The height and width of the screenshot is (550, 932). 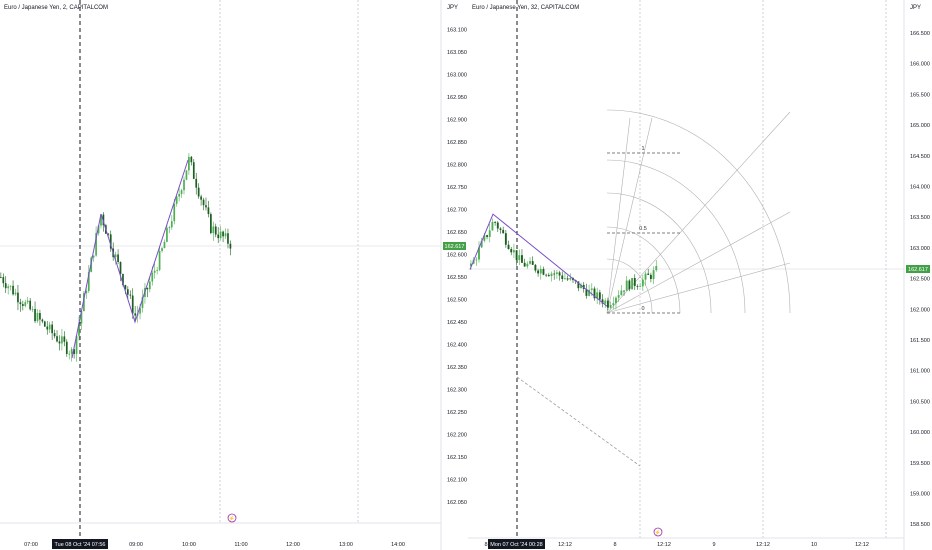 What do you see at coordinates (56, 8) in the screenshot?
I see `left-chart-title: Euro / Japanese Yen, 2, CAPITALCOM` at bounding box center [56, 8].